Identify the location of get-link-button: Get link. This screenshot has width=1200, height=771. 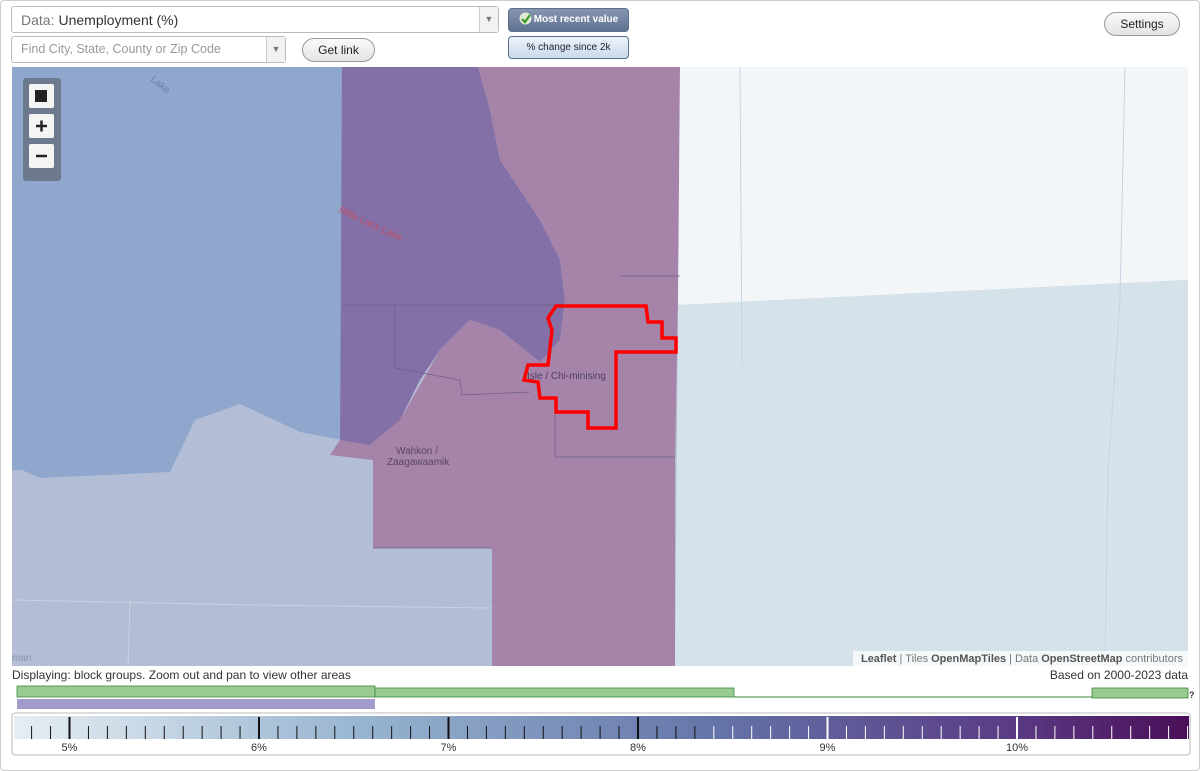
(338, 50).